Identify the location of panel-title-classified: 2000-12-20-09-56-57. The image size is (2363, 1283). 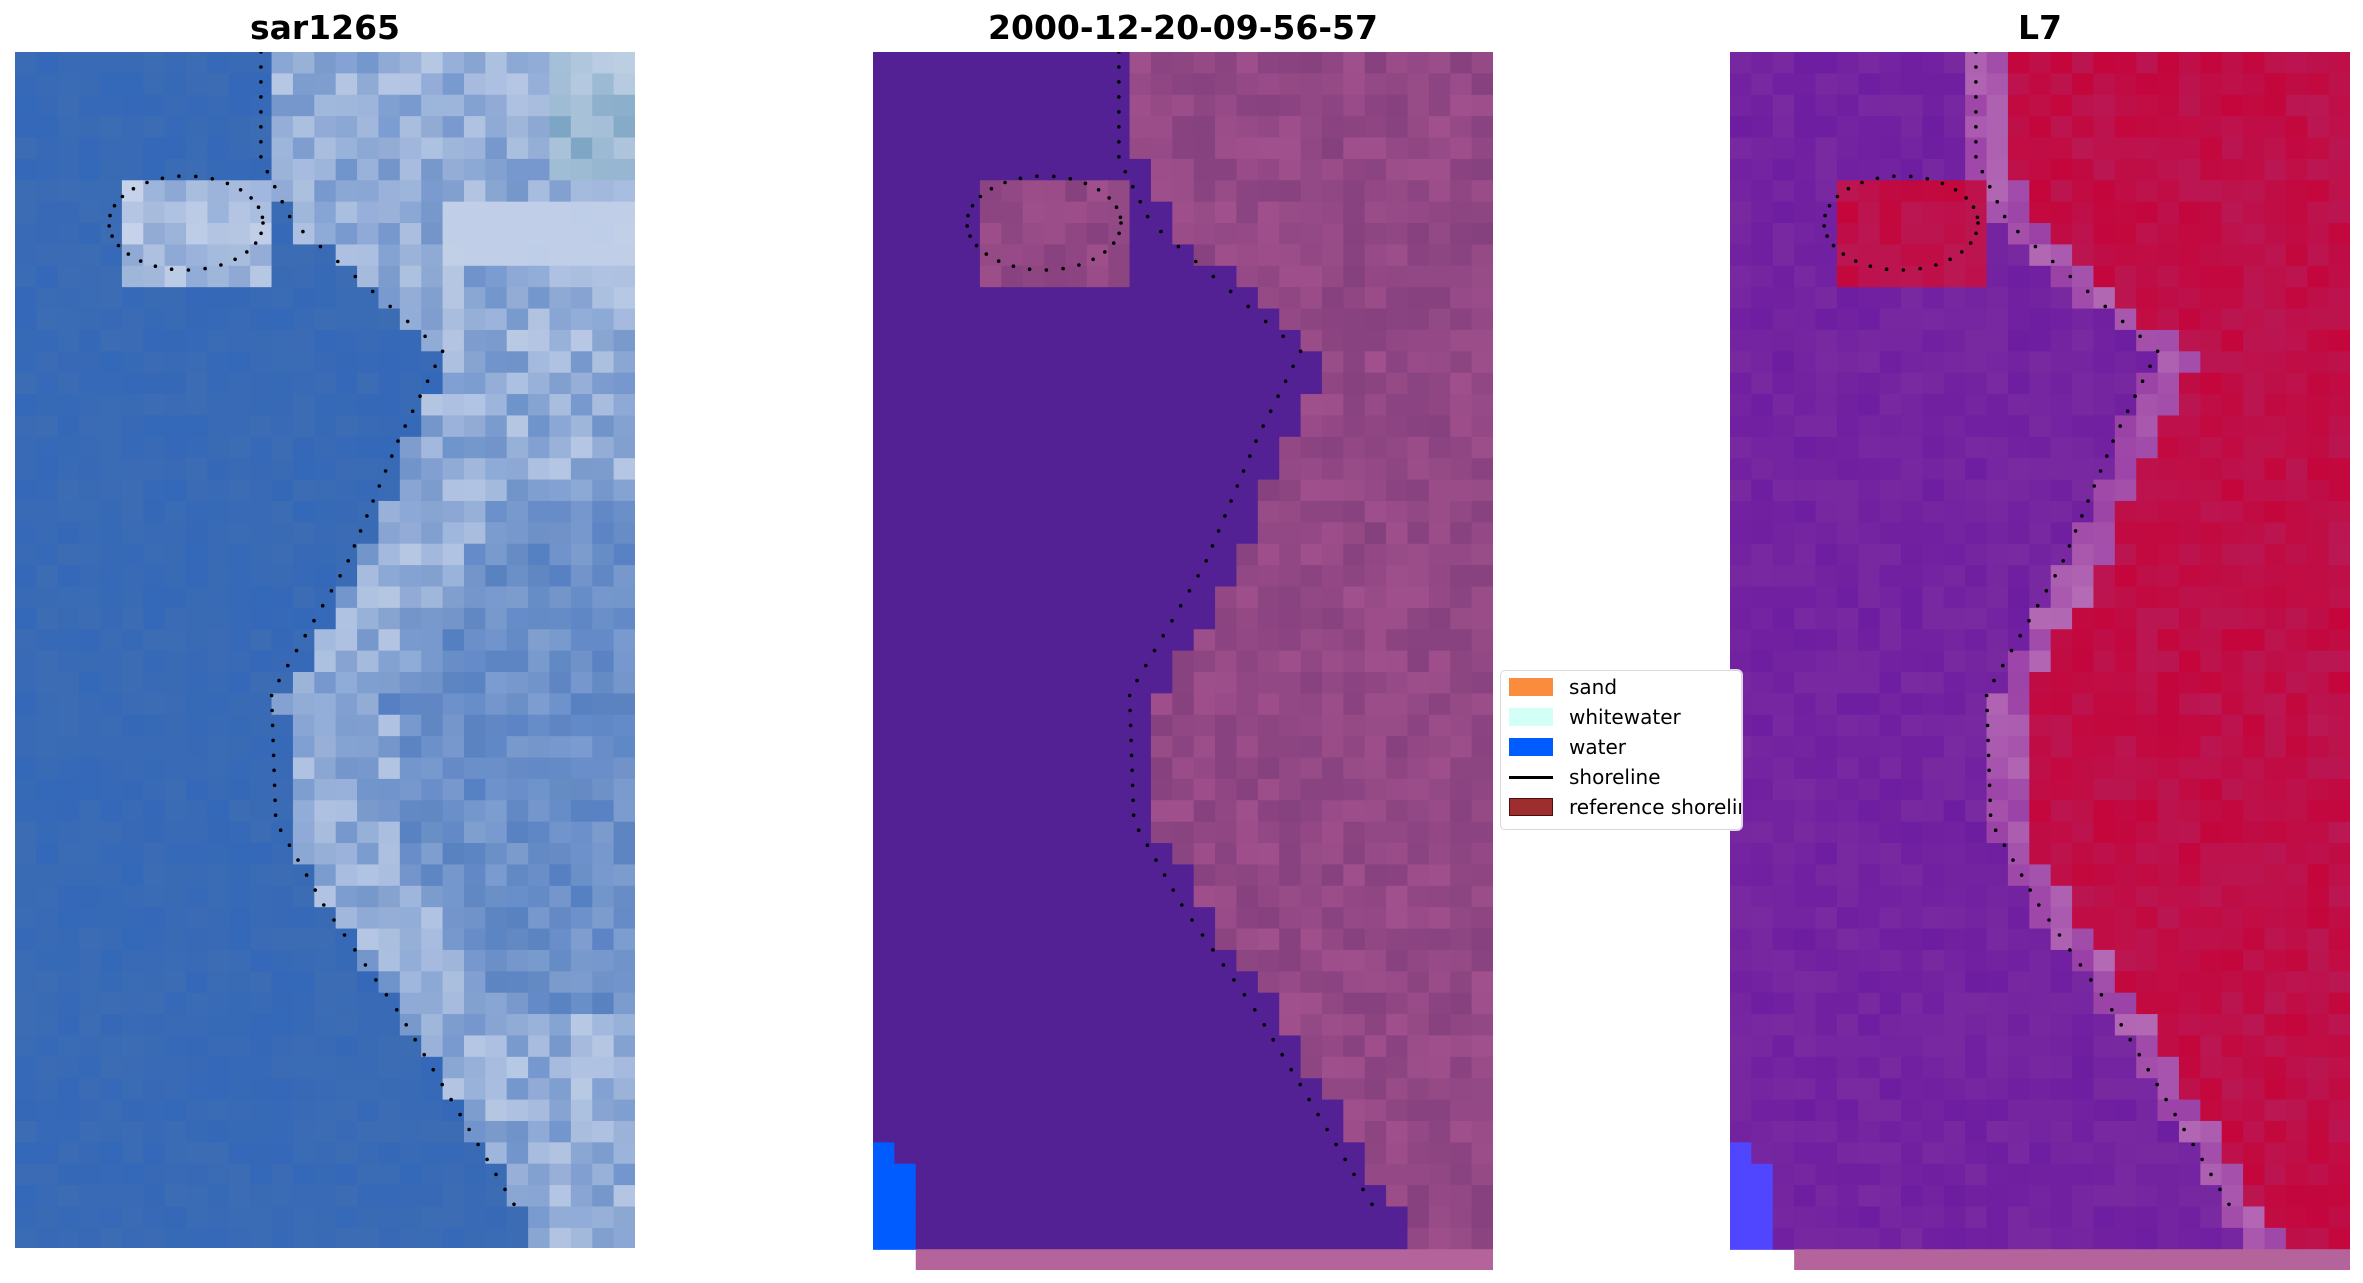
(1183, 27).